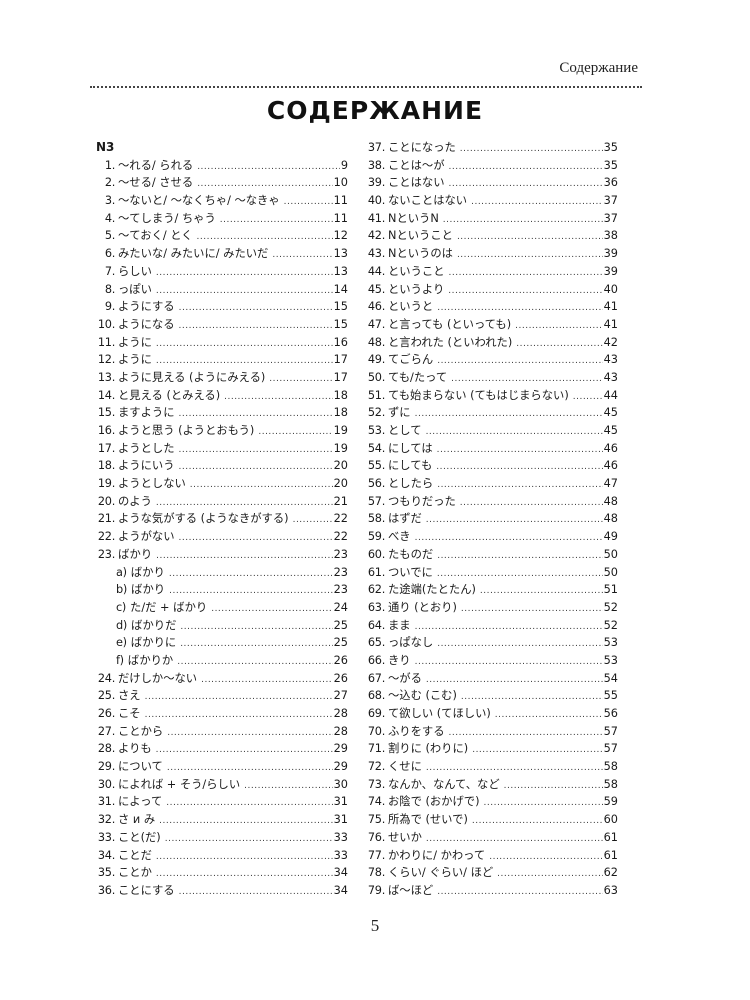 Image resolution: width=750 pixels, height=1000 pixels. I want to click on entry-number: 40., so click(376, 201).